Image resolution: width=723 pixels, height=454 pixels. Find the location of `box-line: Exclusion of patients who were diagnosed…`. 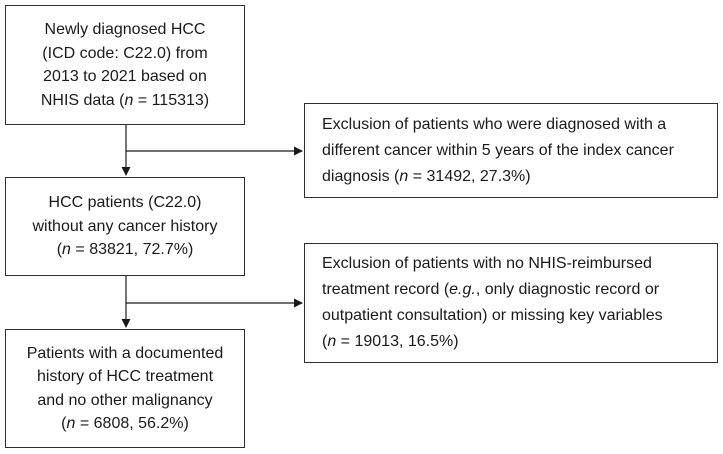

box-line: Exclusion of patients who were diagnosed… is located at coordinates (494, 124).